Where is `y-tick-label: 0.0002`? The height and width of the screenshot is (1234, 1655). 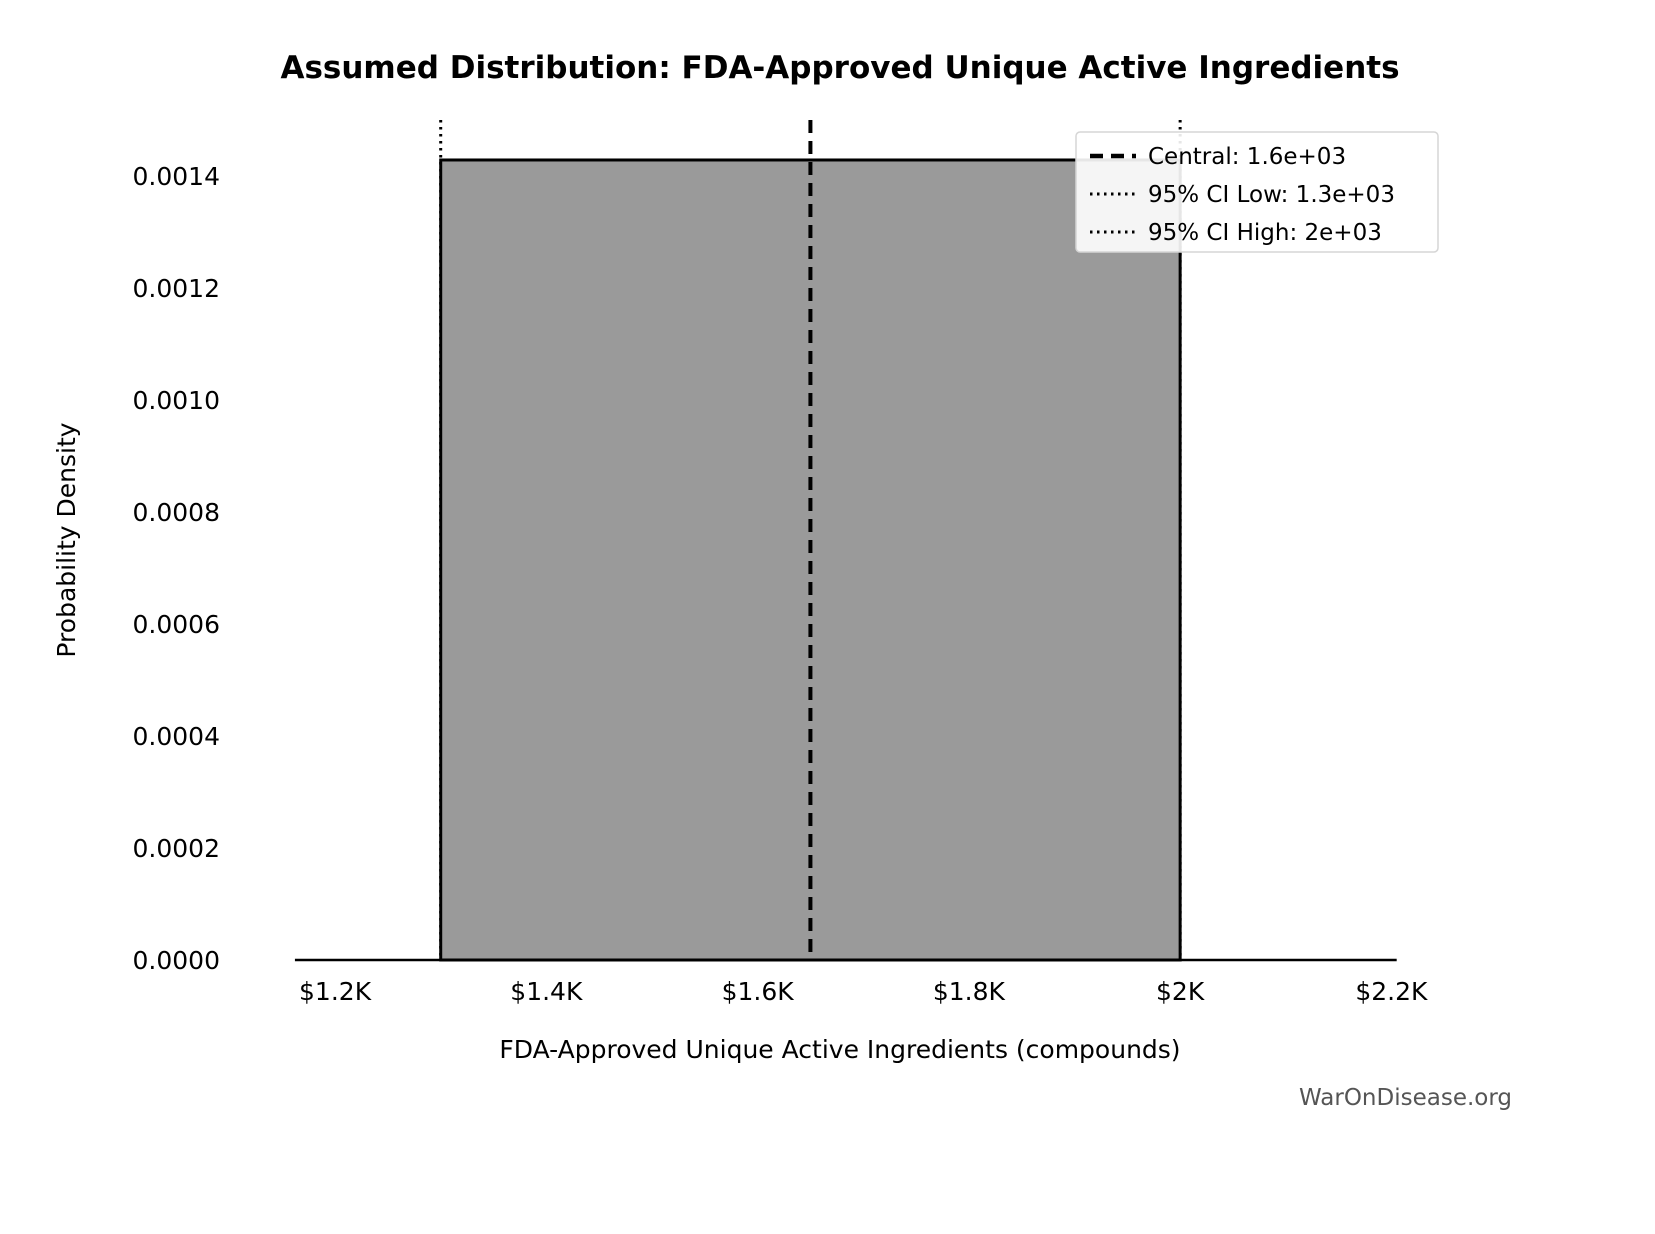
y-tick-label: 0.0002 is located at coordinates (176, 848).